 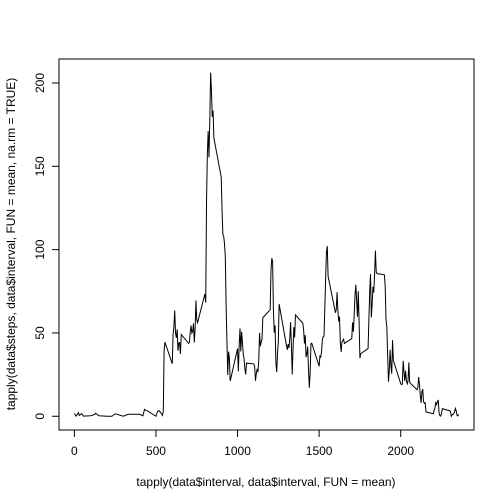 I want to click on x-tick-label: 500, so click(x=156, y=451).